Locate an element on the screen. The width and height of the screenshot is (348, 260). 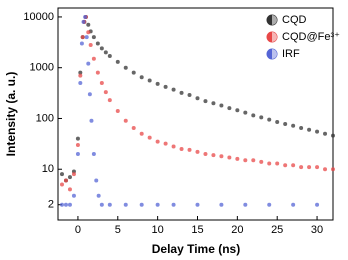
y-tick-label: 1000 is located at coordinates (42, 68).